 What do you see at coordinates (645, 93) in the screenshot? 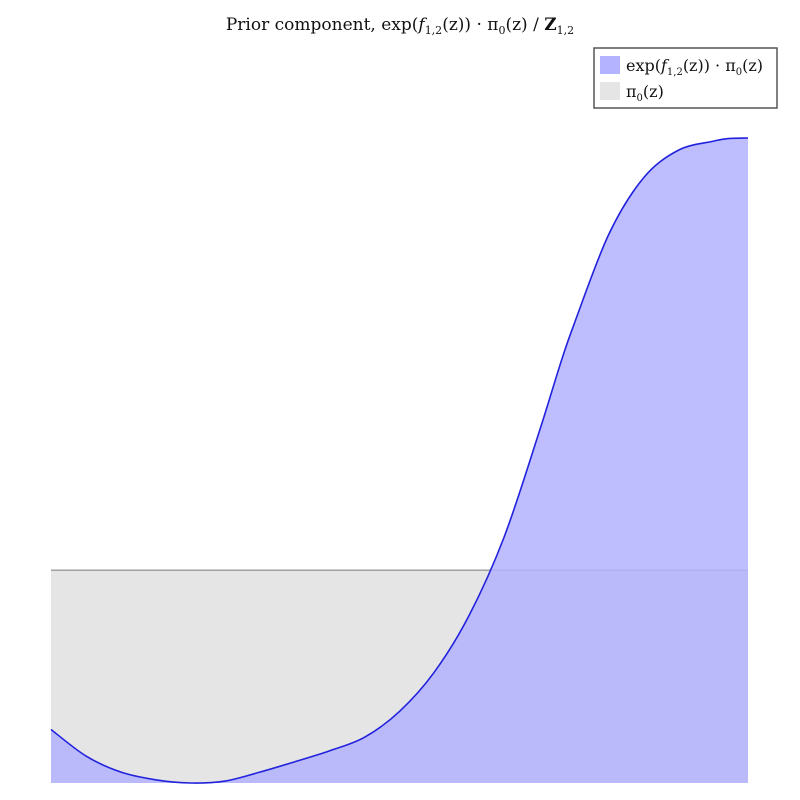
I see `legend-label-prior-series: π0(z)` at bounding box center [645, 93].